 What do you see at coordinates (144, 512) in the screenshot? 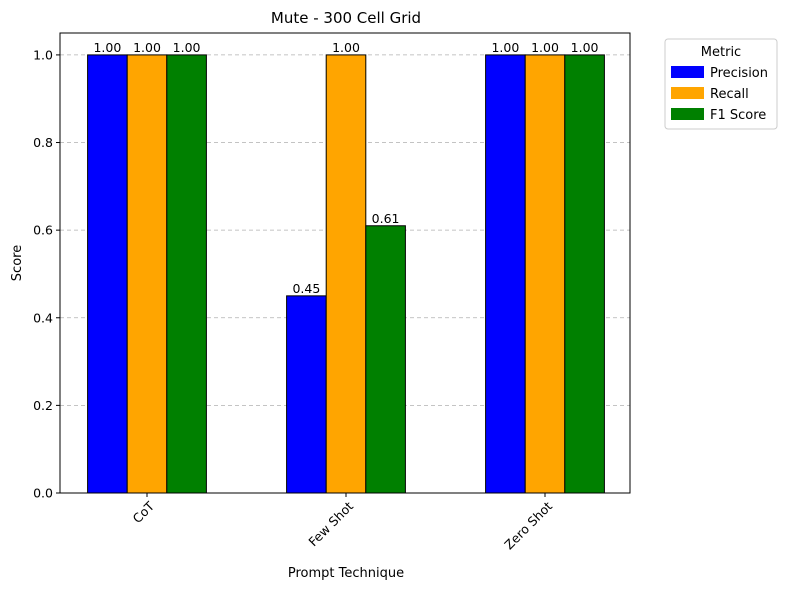
I see `x-tick-label: CoT` at bounding box center [144, 512].